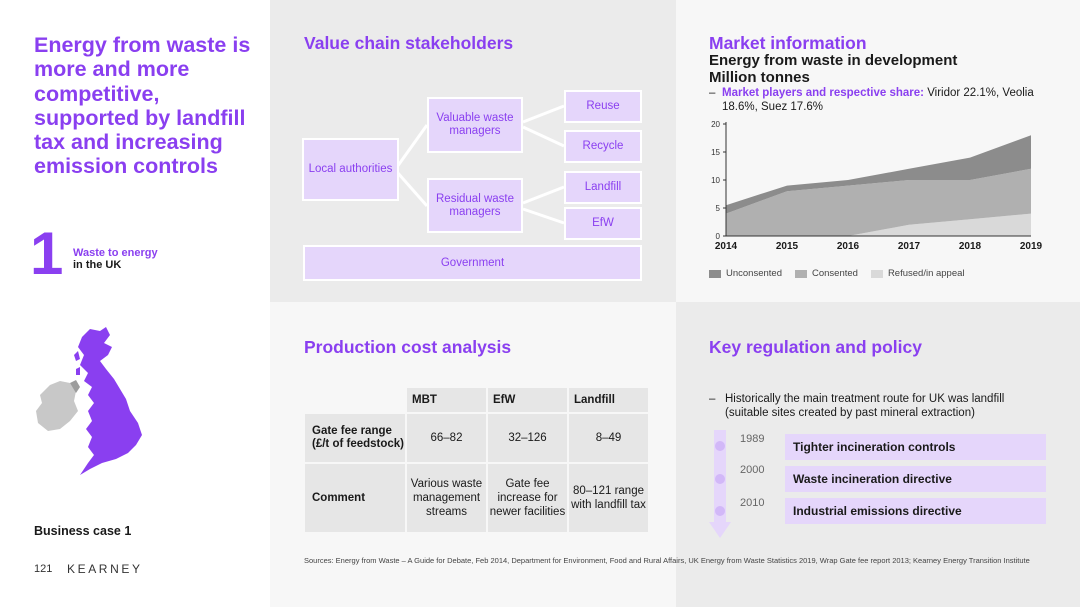 This screenshot has height=607, width=1080. What do you see at coordinates (926, 273) in the screenshot?
I see `legend-label: Refused/in appeal` at bounding box center [926, 273].